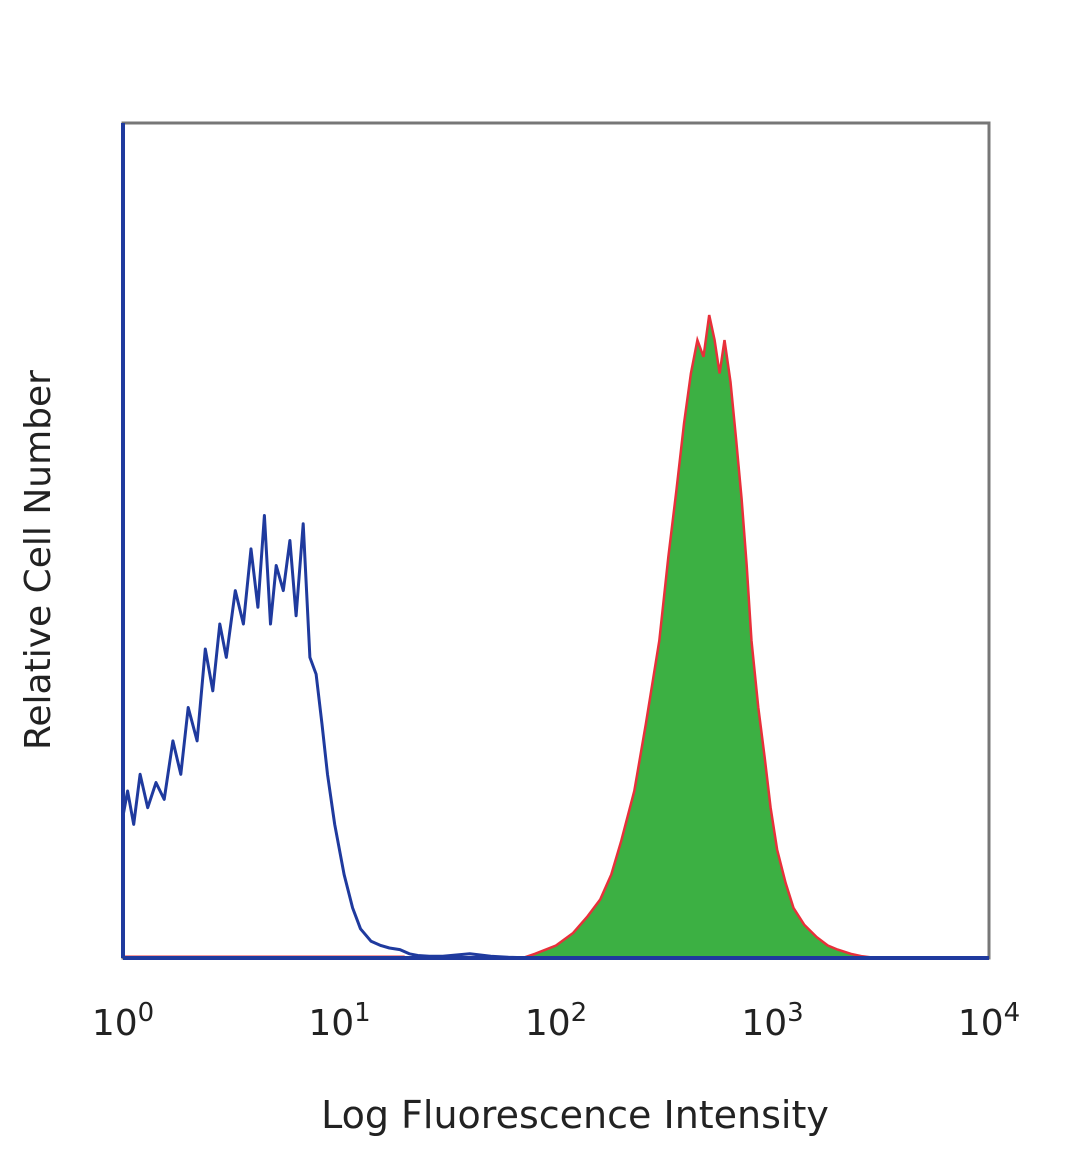  I want to click on x-tick-label-3: 103, so click(772, 1021).